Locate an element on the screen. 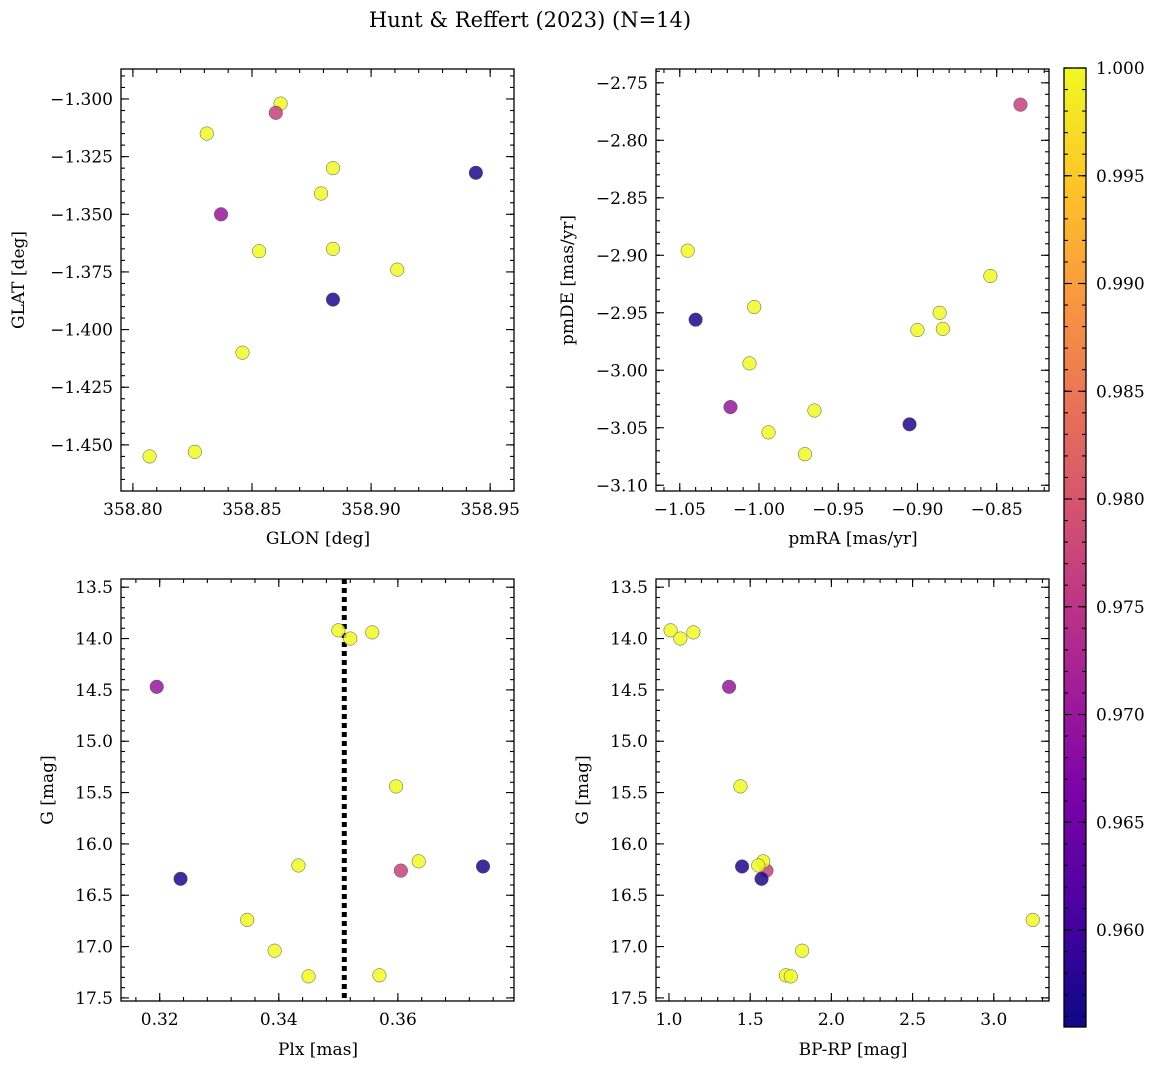 This screenshot has height=1068, width=1161. y-tick-label: −2.85 is located at coordinates (622, 199).